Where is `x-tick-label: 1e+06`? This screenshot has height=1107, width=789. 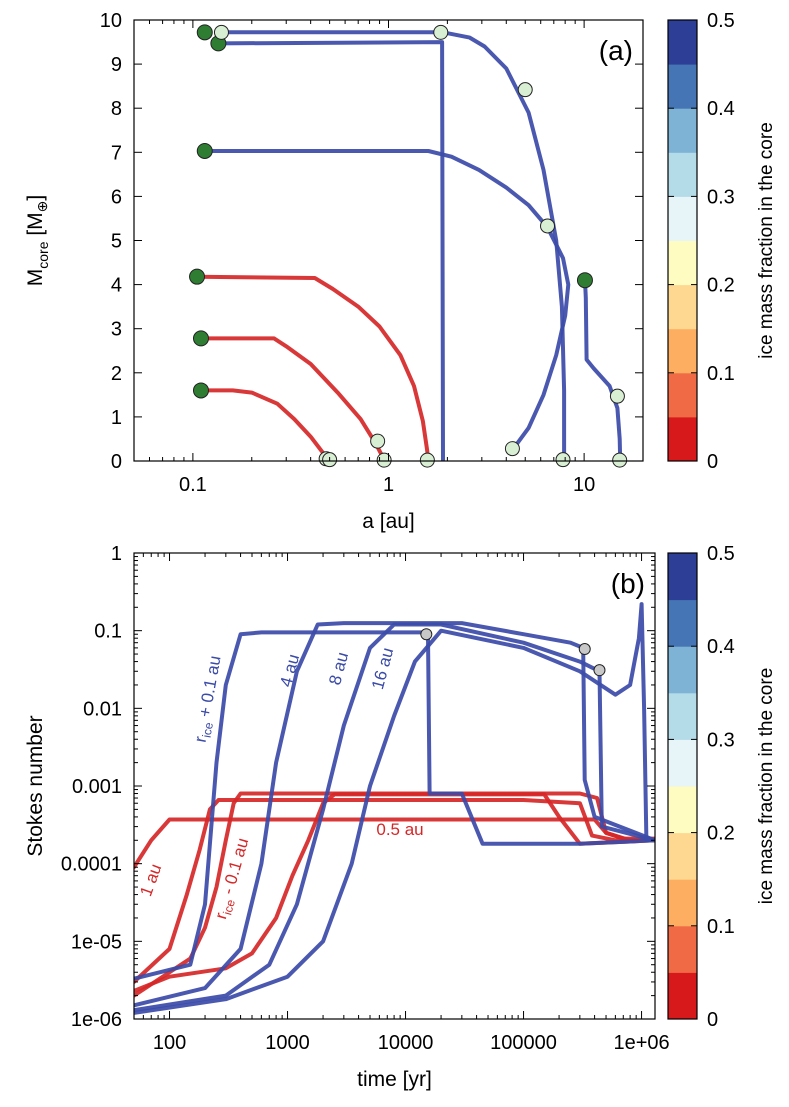
x-tick-label: 1e+06 is located at coordinates (641, 1043).